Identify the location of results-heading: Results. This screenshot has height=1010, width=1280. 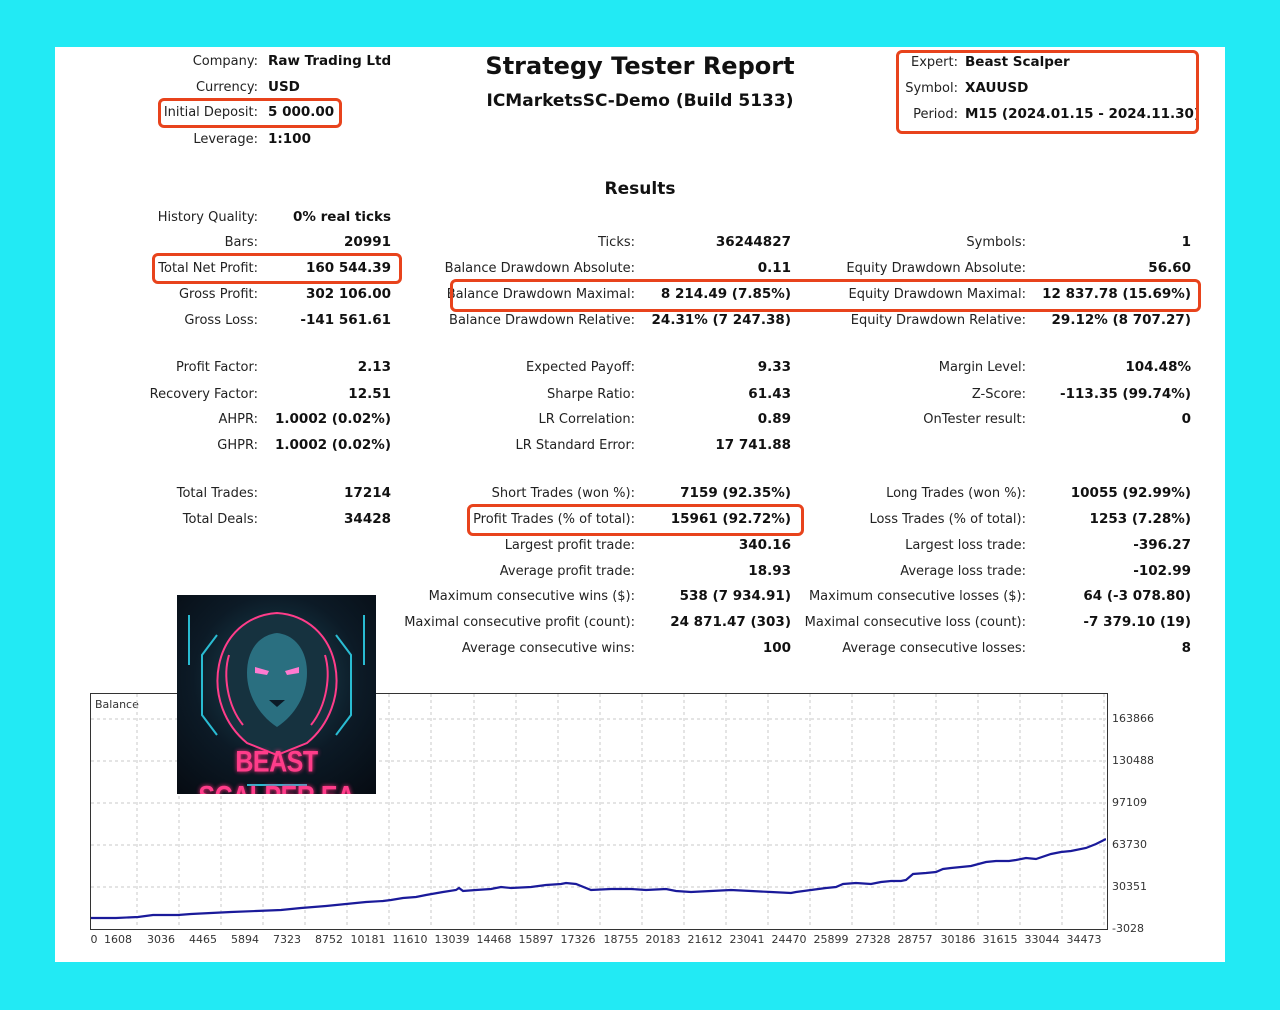
(640, 189).